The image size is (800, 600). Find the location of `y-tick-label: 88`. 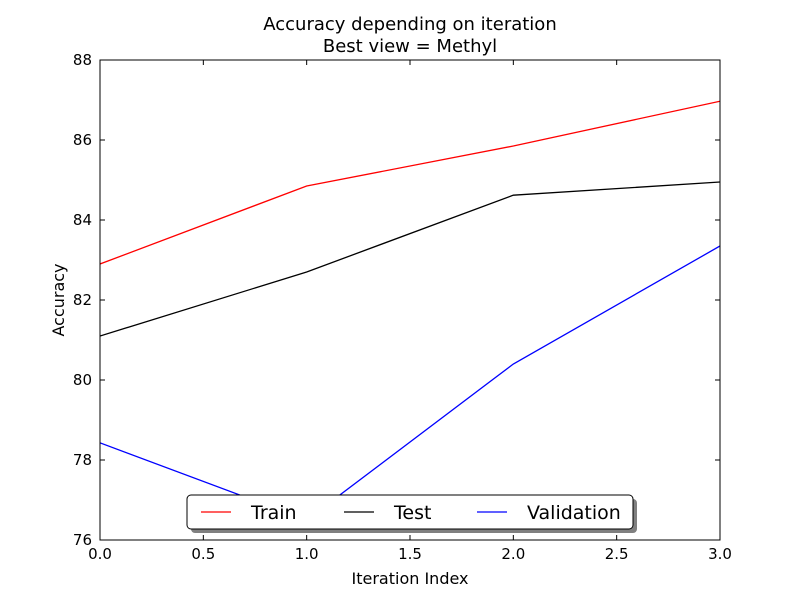

y-tick-label: 88 is located at coordinates (82, 60).